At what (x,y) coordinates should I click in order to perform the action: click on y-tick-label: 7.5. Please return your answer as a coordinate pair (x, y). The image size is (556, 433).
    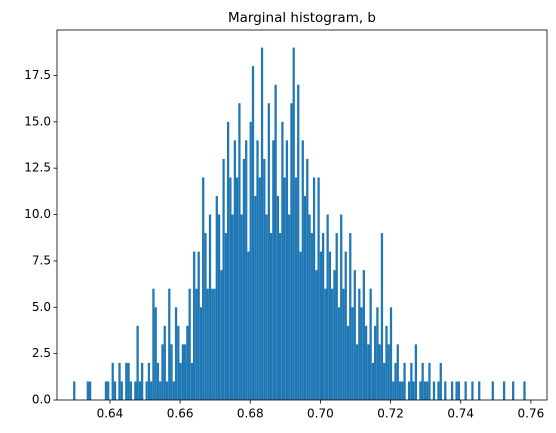
    Looking at the image, I should click on (41, 260).